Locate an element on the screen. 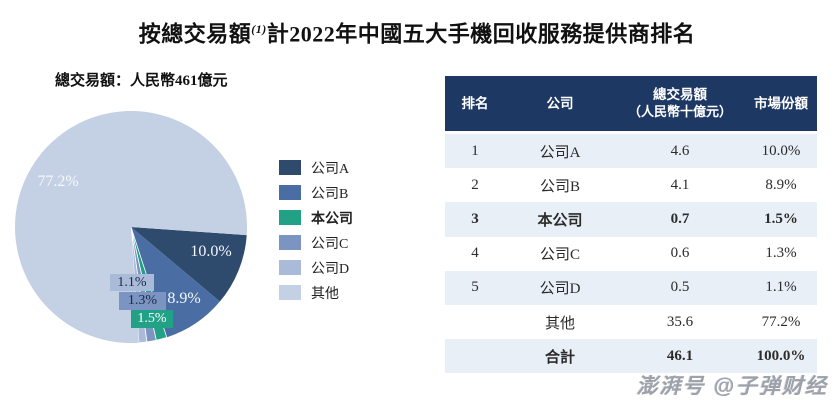 This screenshot has height=400, width=834. legend: 公司A 公司B 本公司公司C 公司D 其他 is located at coordinates (316, 230).